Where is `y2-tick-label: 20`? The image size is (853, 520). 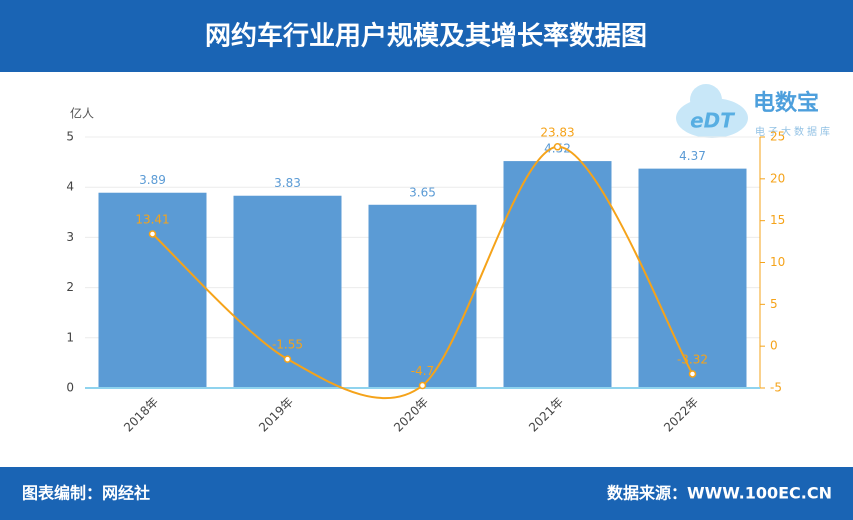
y2-tick-label: 20 is located at coordinates (777, 178).